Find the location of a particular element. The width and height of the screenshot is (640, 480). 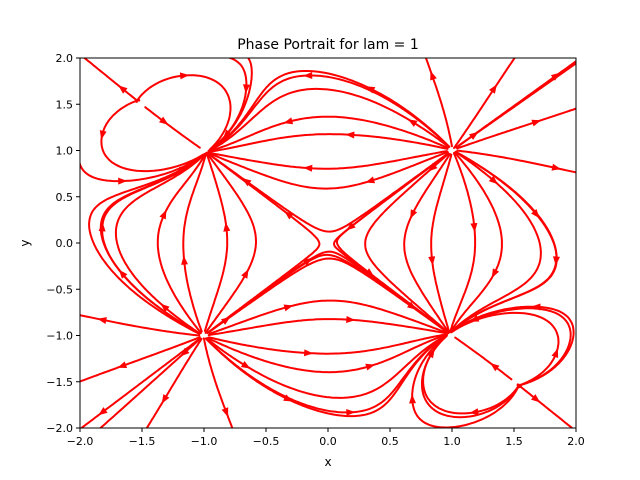

y-tick-label: 0.5 is located at coordinates (65, 197).